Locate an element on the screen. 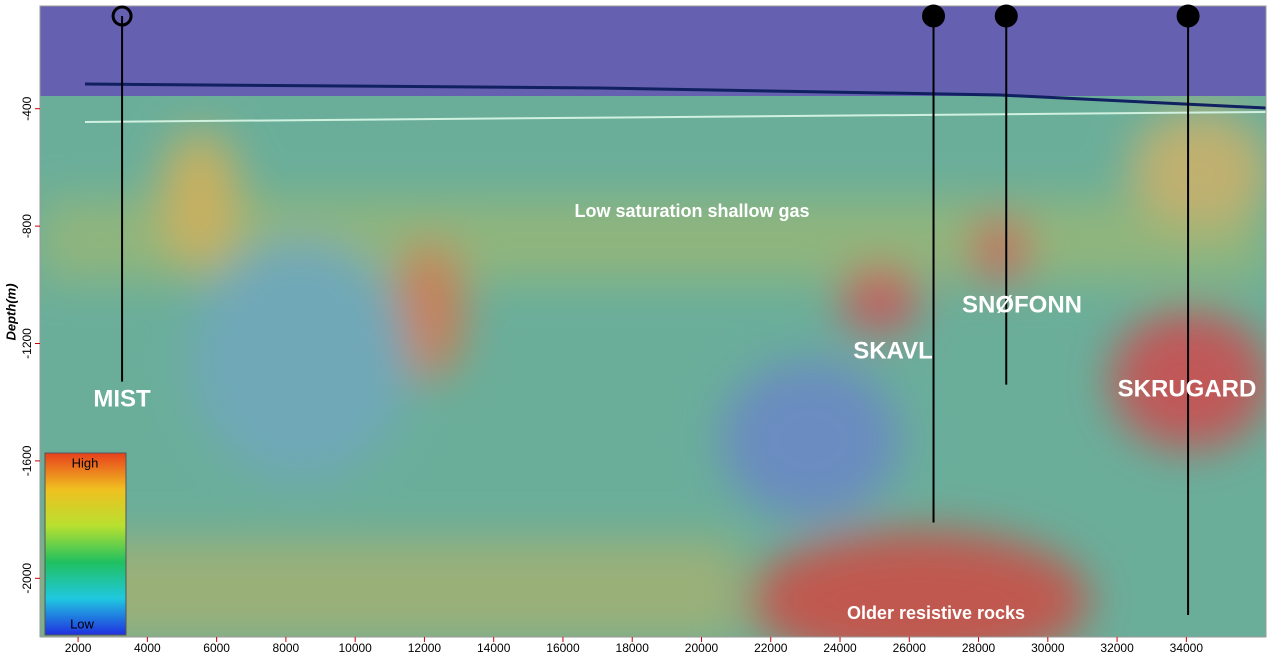 Image resolution: width=1272 pixels, height=660 pixels. well-label: SKRUGARD is located at coordinates (1187, 388).